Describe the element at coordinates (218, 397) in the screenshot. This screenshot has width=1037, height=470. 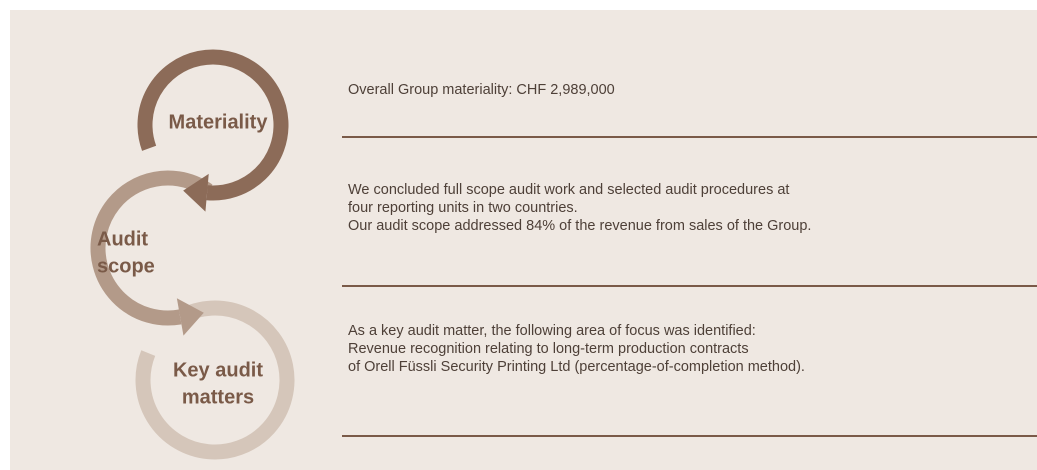
I see `step-label: matters` at that location.